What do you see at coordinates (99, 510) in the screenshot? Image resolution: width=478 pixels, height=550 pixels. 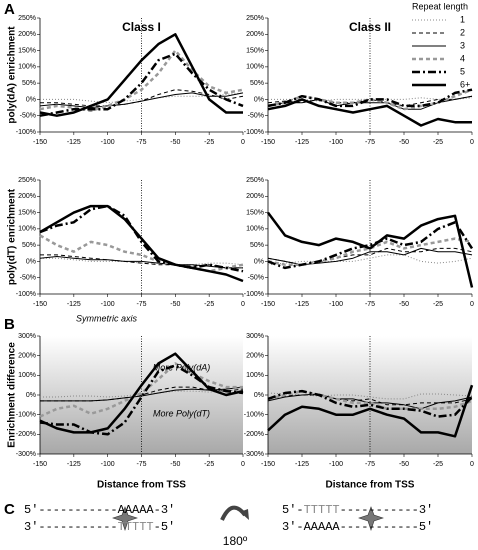 I see `strand: 5'-----------AAAAA-3'` at bounding box center [99, 510].